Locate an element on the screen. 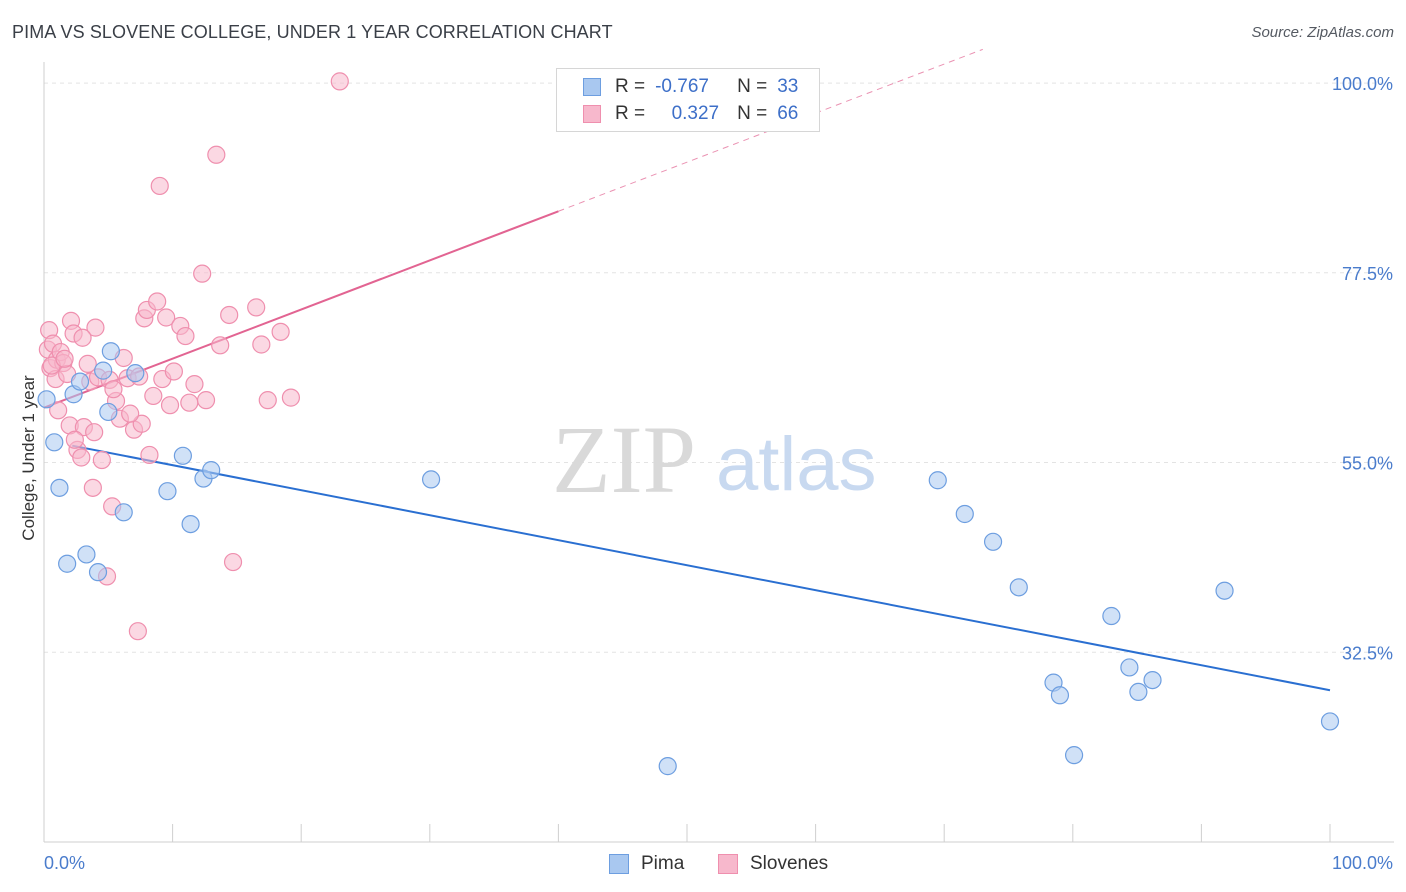 Image resolution: width=1406 pixels, height=892 pixels. bottom-legend-slovenes: Slovenes is located at coordinates (773, 864).